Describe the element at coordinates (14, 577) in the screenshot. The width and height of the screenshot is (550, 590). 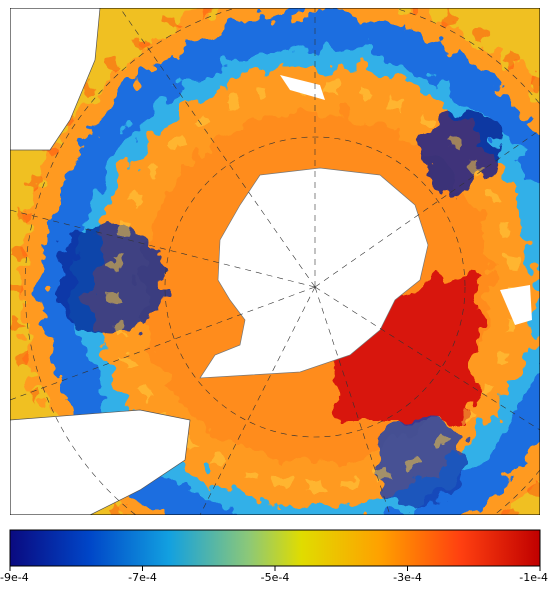
I see `colorbar-tick-label: -9e-4` at that location.